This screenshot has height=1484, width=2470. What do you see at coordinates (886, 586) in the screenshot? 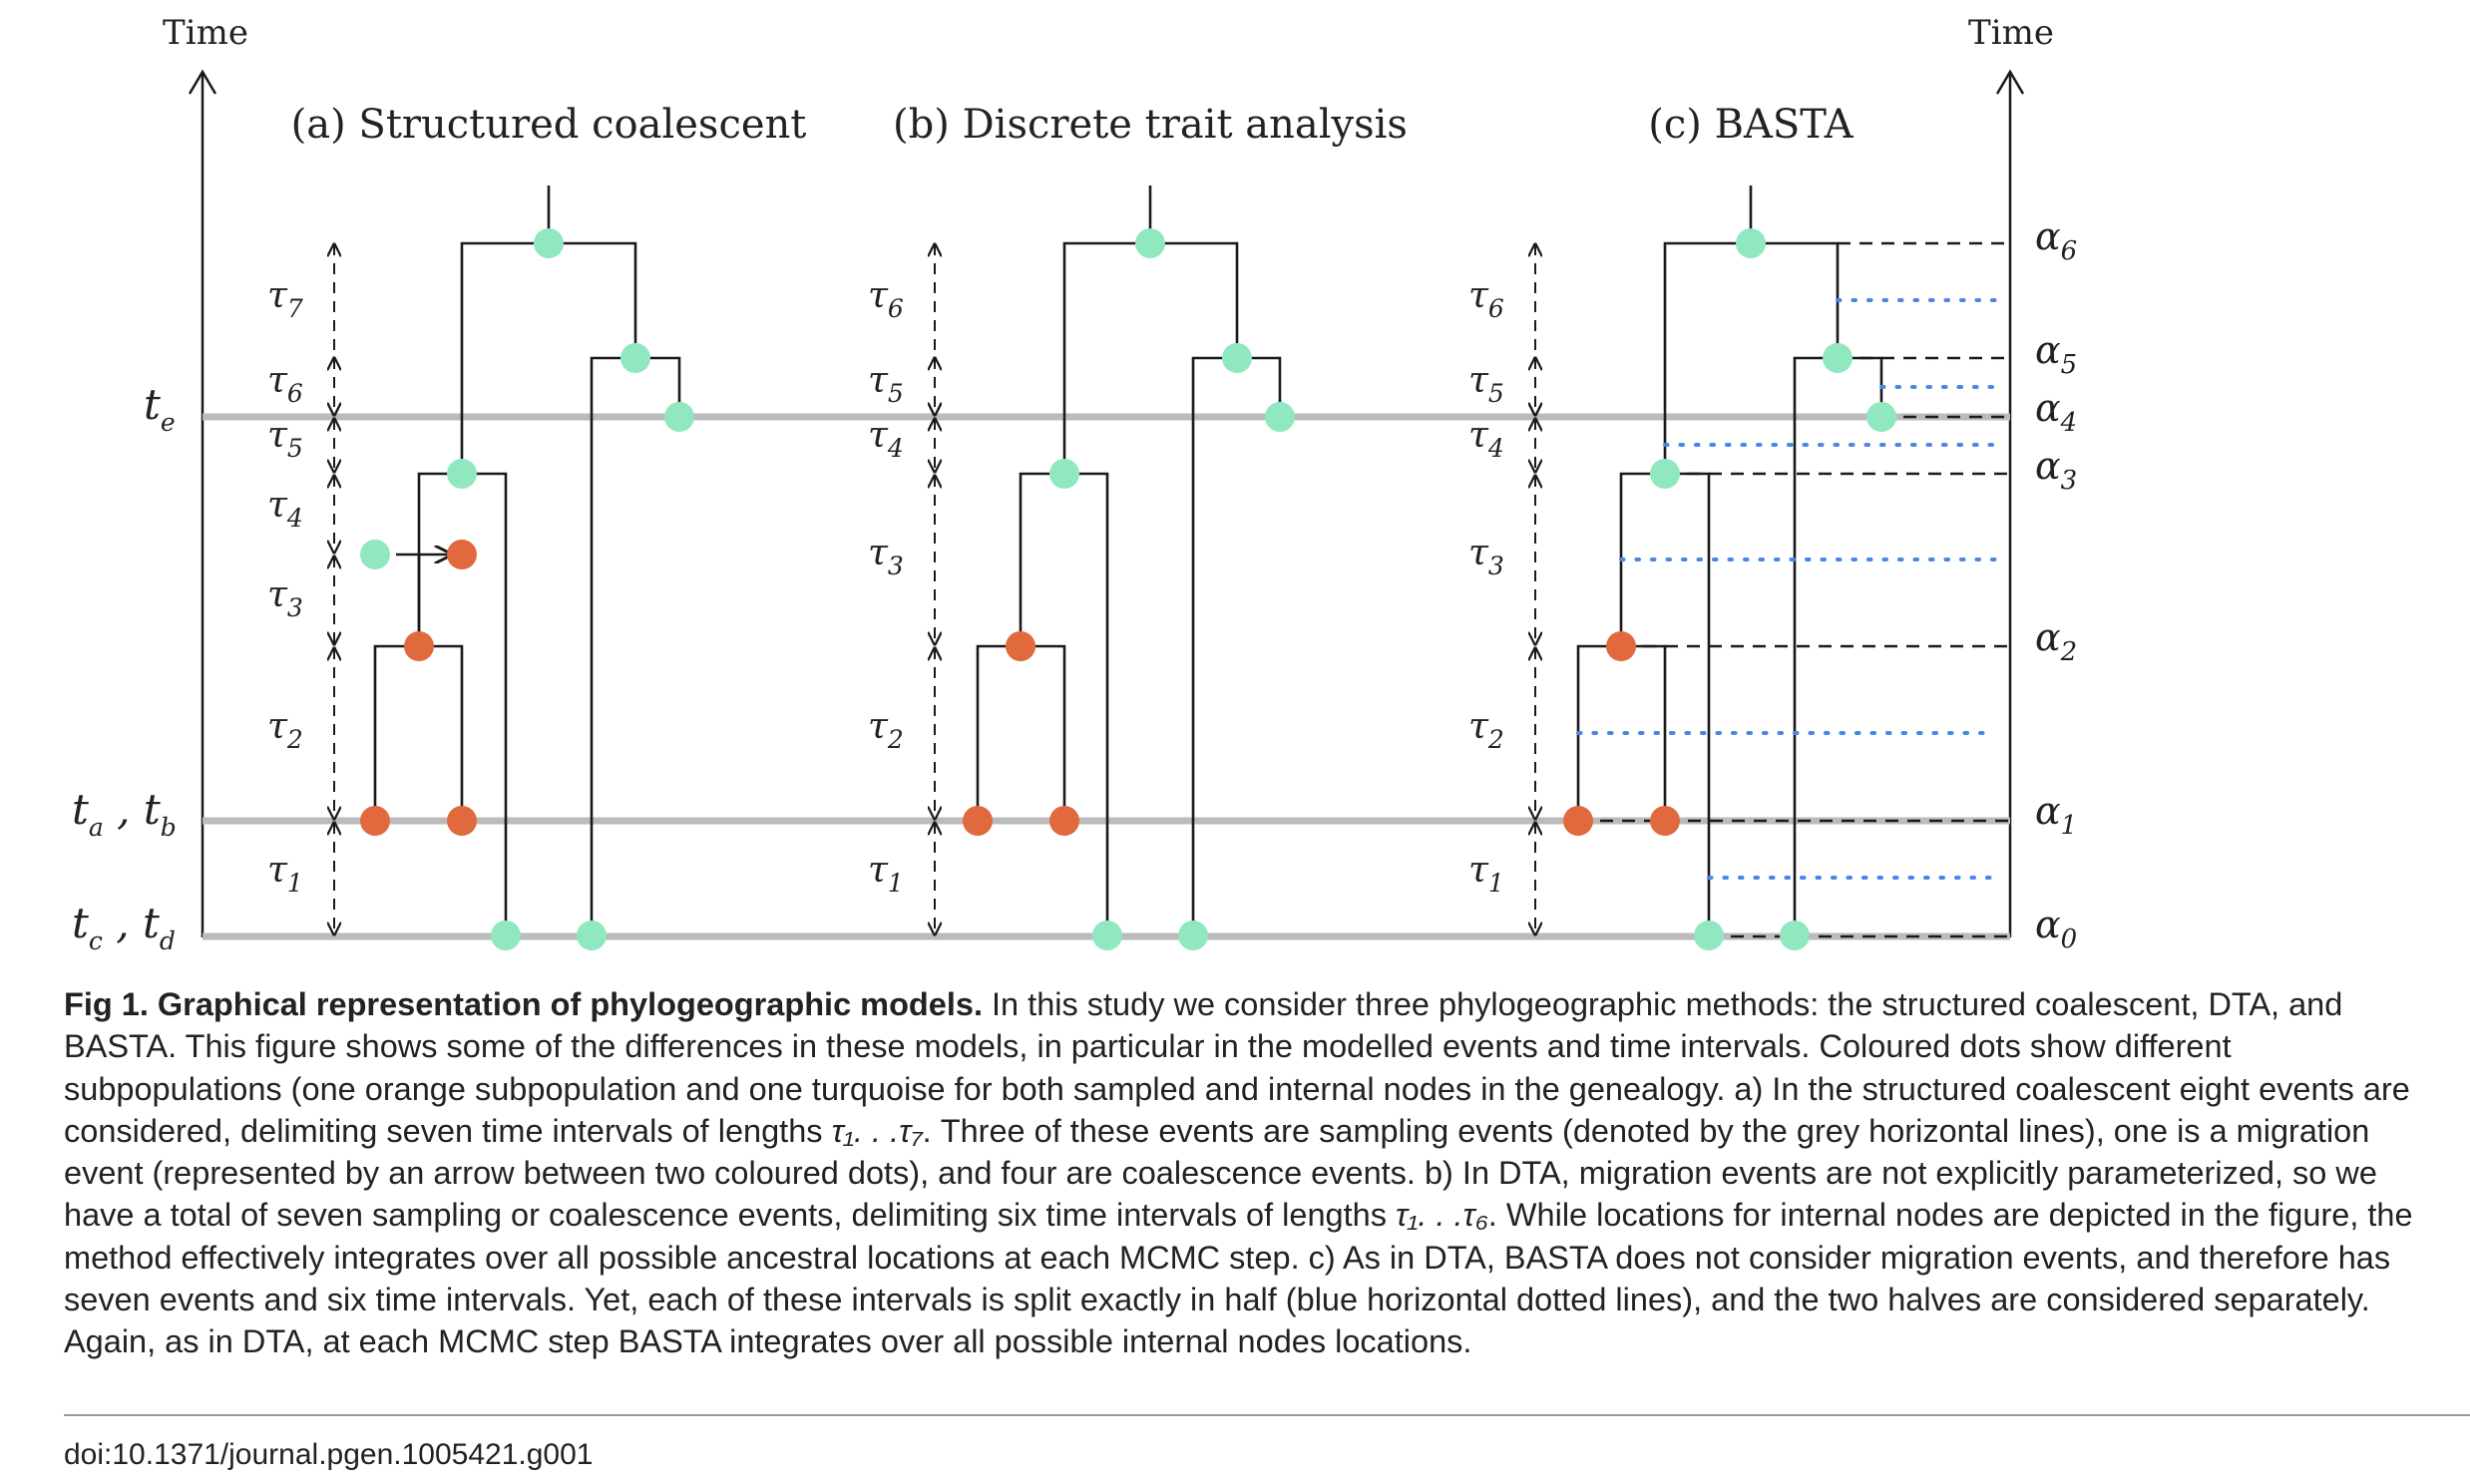
I see `tau-labels-panel-b: τ6 τ5 τ4 τ3 τ2 τ1` at bounding box center [886, 586].